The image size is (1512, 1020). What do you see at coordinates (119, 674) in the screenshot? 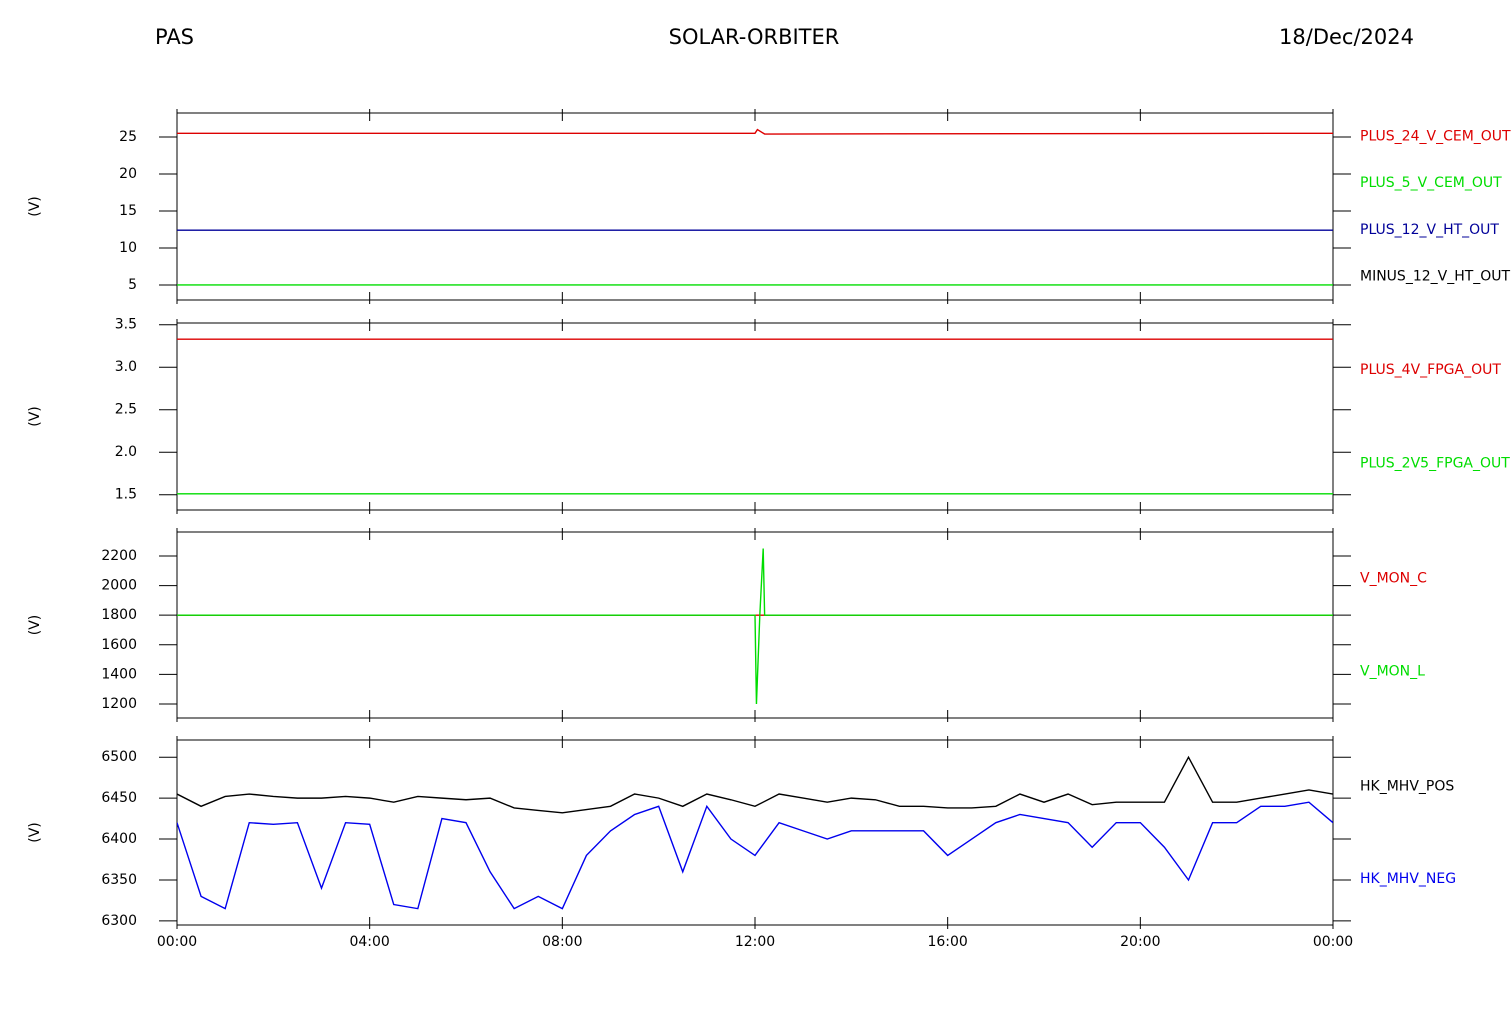
I see `y-tick-label: 1400` at bounding box center [119, 674].